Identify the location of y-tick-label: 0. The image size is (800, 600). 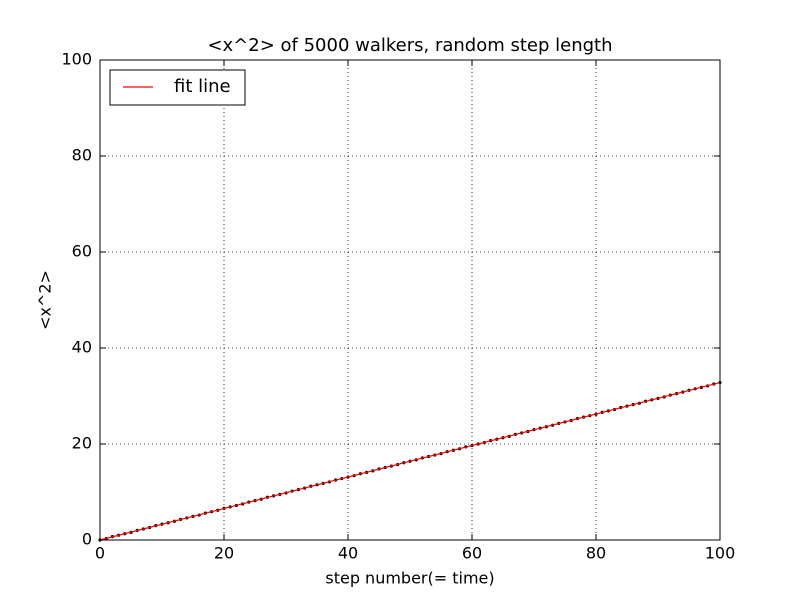
(87, 539).